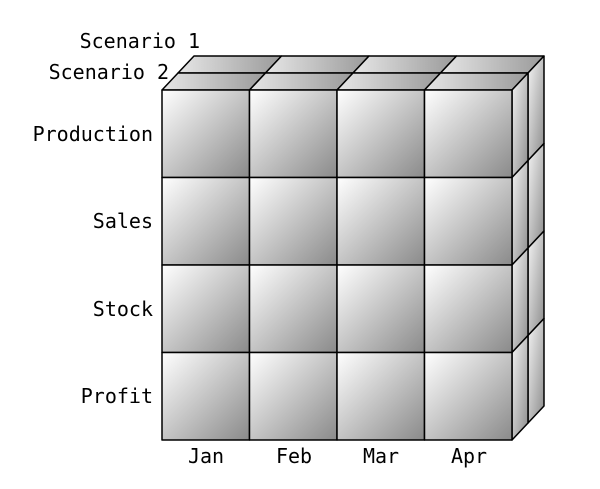  I want to click on cell-sales-jan, so click(206, 221).